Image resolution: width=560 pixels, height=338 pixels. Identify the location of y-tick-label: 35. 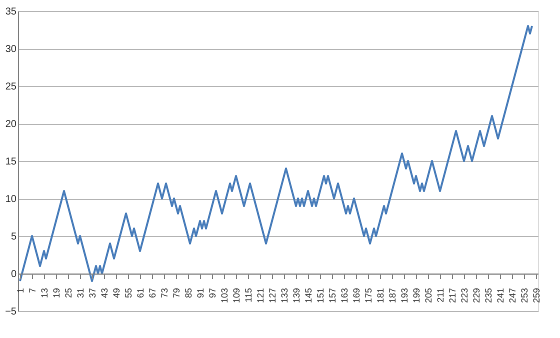
(11, 12).